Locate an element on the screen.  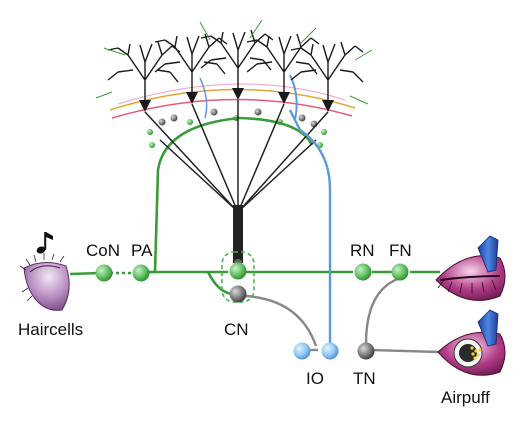
mossy-collateral is located at coordinates (219, 283).